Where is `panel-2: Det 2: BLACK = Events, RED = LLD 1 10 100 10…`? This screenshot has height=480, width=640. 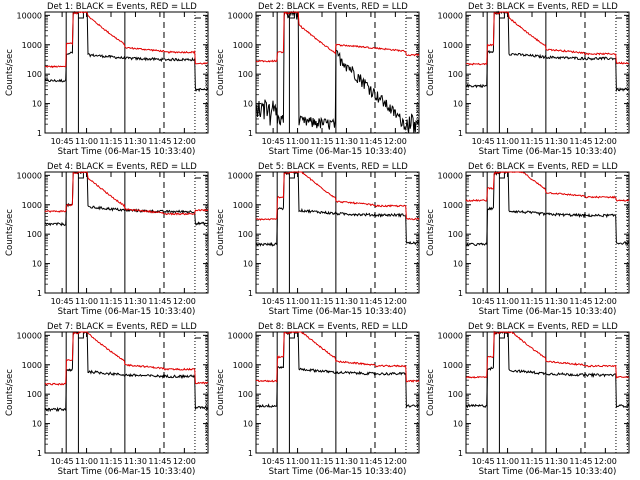 panel-2: Det 2: BLACK = Events, RED = LLD 1 10 100 10… is located at coordinates (318, 79).